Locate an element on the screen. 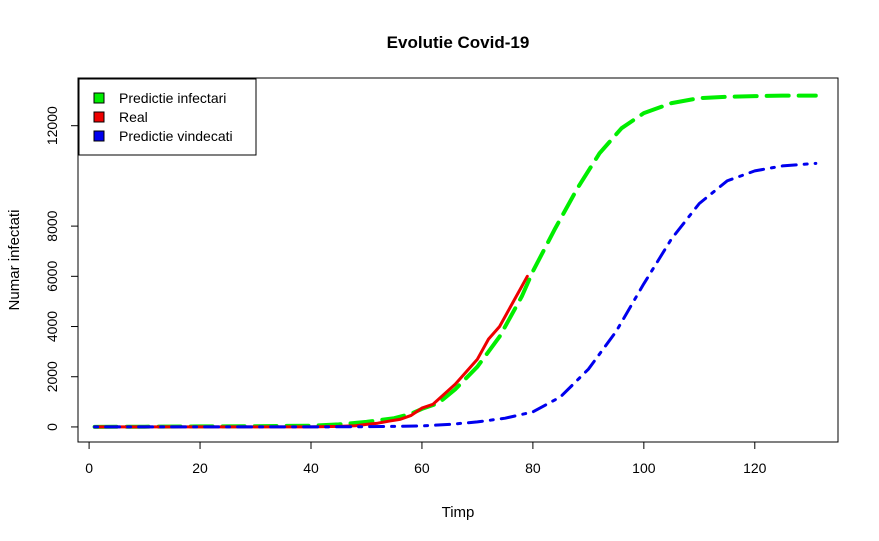  x-tick-label: 40 is located at coordinates (311, 468).